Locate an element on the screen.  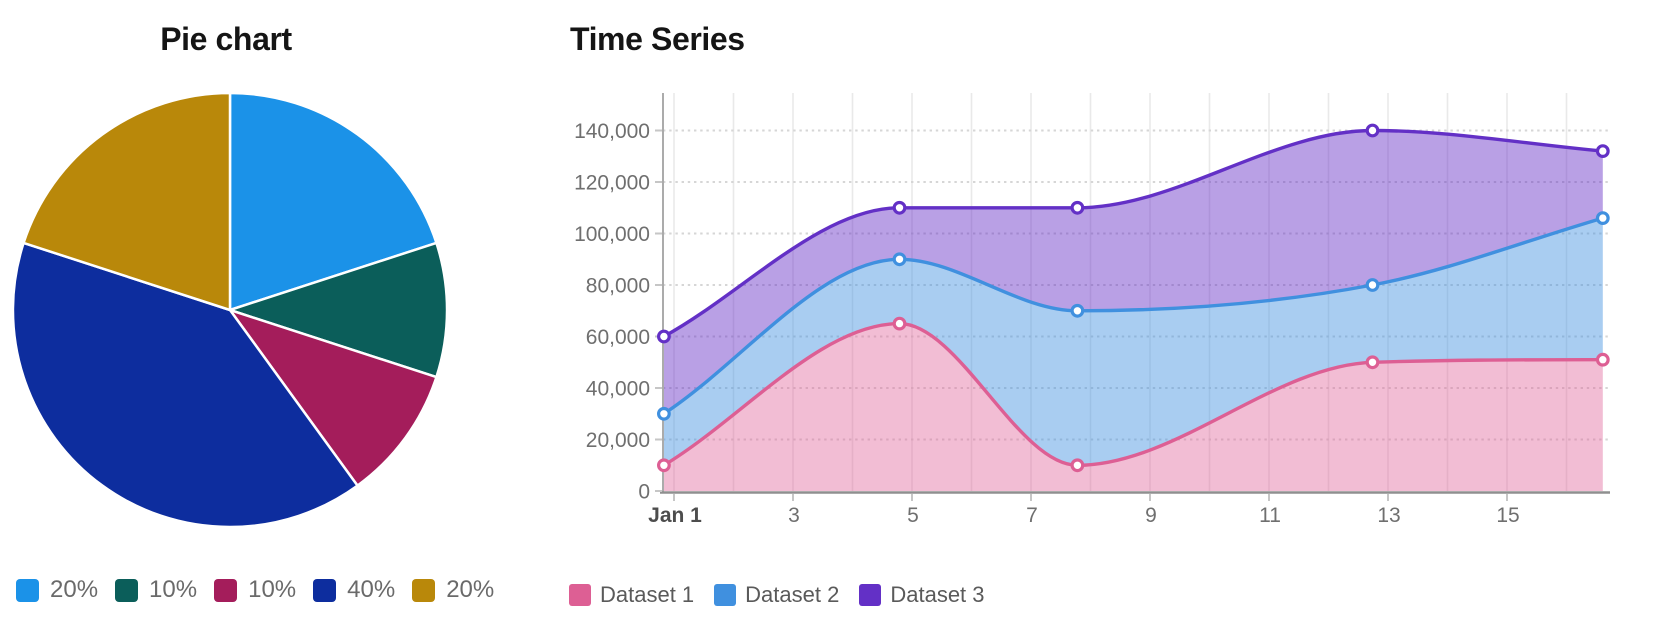
legend-item-dataset-1: Dataset 1 is located at coordinates (631, 595).